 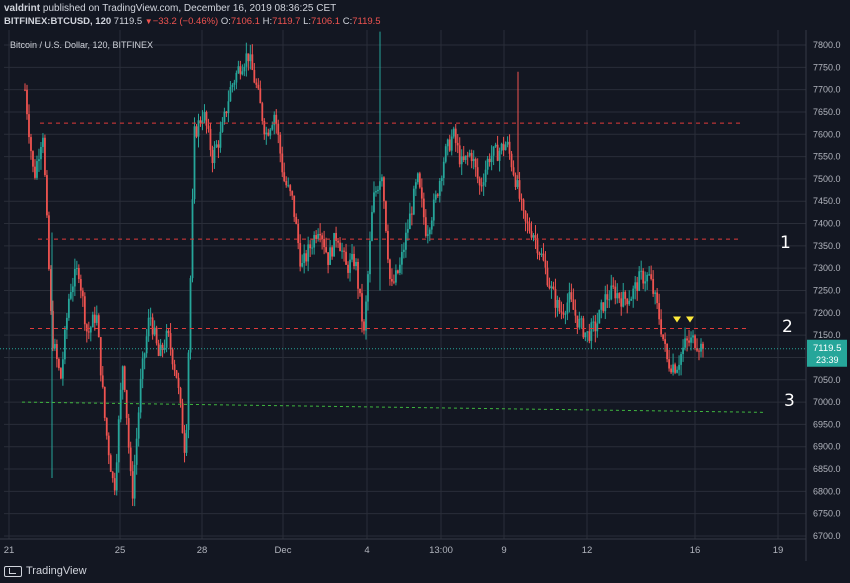 What do you see at coordinates (22, 8) in the screenshot?
I see `author-name: valdrint` at bounding box center [22, 8].